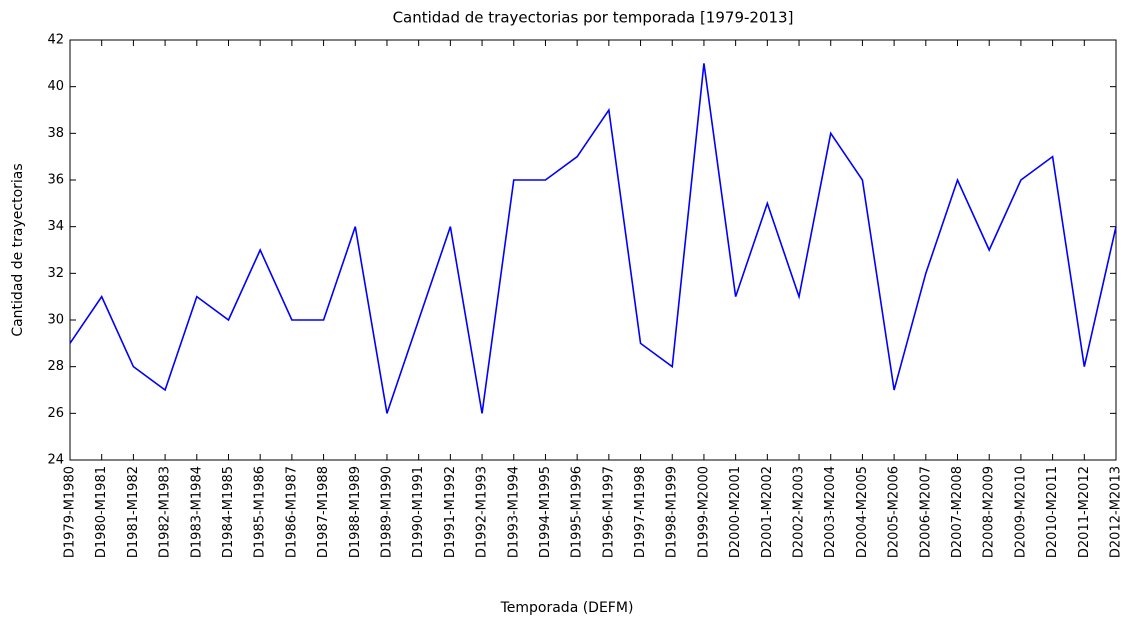 The height and width of the screenshot is (619, 1126). I want to click on x-tick-label: D2002-M2003, so click(799, 512).